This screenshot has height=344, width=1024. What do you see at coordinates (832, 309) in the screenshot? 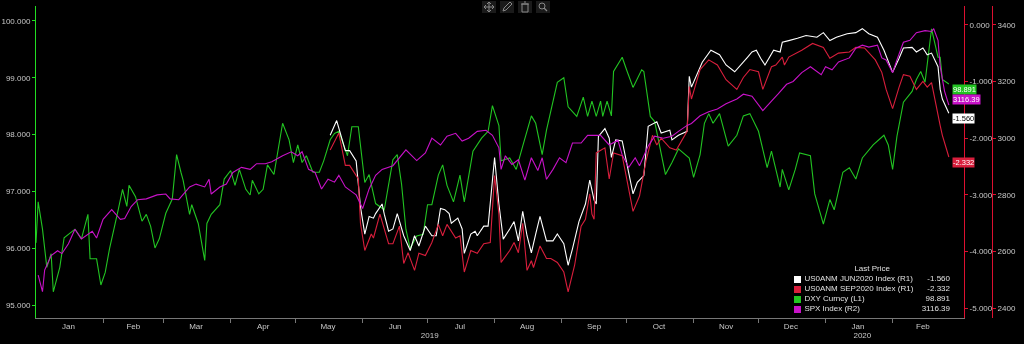
I see `legend-label: SPX Index (R2)` at bounding box center [832, 309].